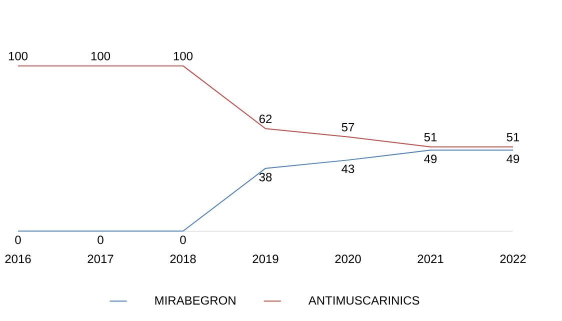 The width and height of the screenshot is (562, 321). Describe the element at coordinates (195, 300) in the screenshot. I see `legend-label: MIRABEGRON` at that location.